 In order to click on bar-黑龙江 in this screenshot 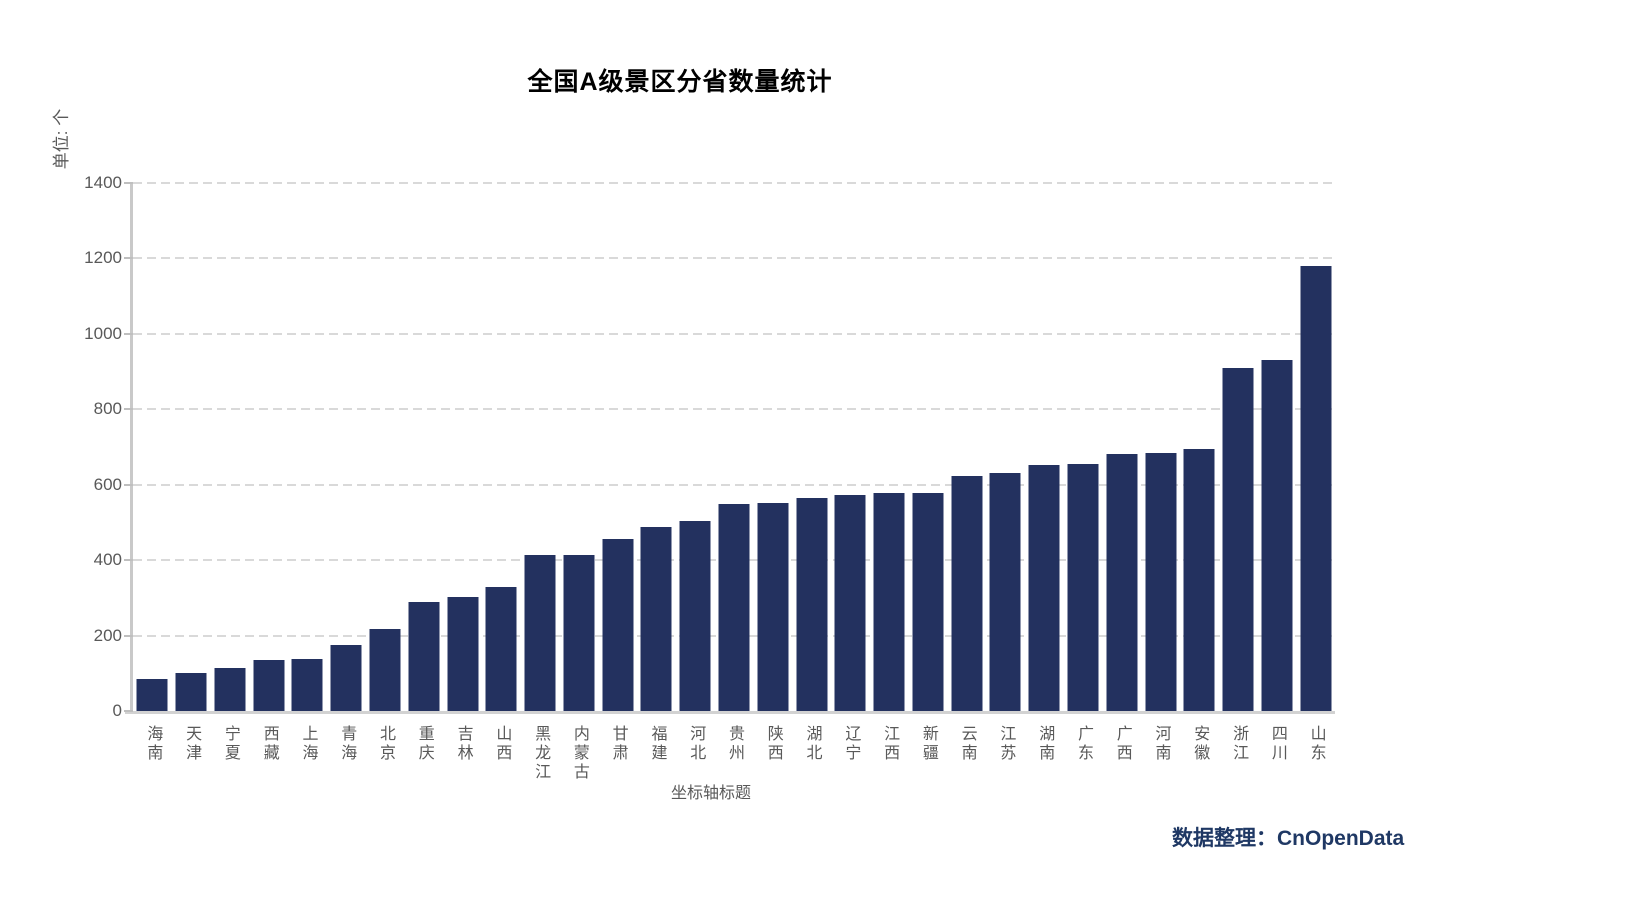, I will do `click(540, 633)`.